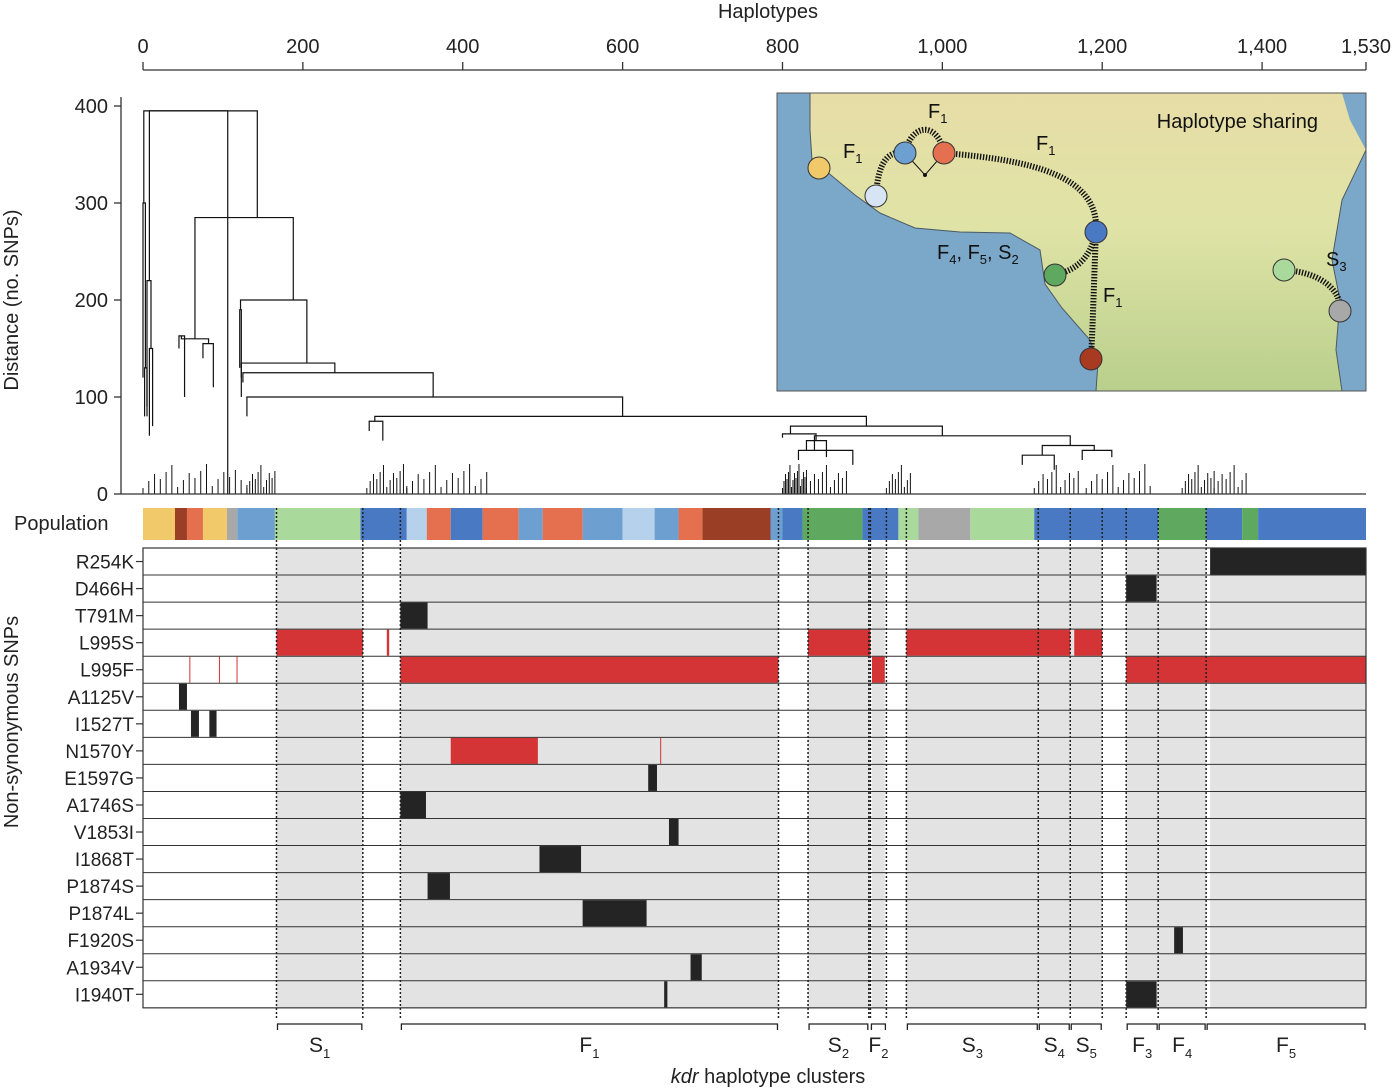  Describe the element at coordinates (101, 698) in the screenshot. I see `snp-label: A1125V` at that location.